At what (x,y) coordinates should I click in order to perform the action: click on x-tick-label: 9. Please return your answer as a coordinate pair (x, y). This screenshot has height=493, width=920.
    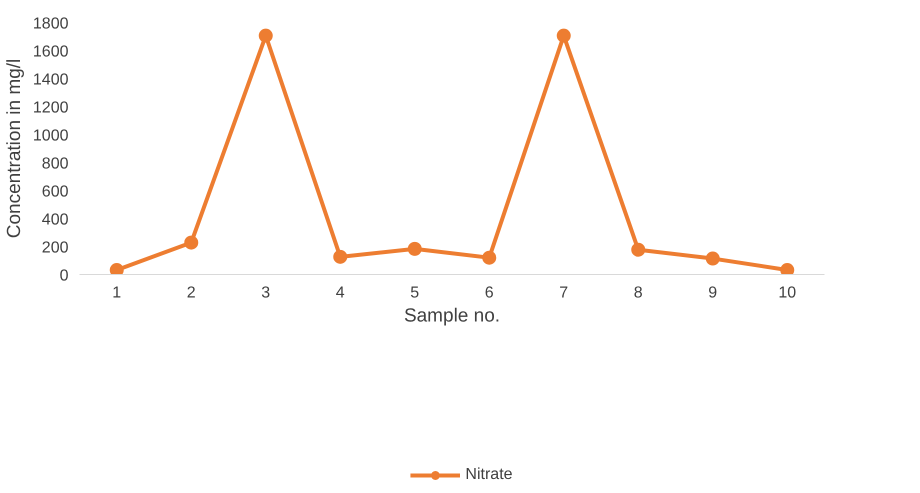
    Looking at the image, I should click on (713, 293).